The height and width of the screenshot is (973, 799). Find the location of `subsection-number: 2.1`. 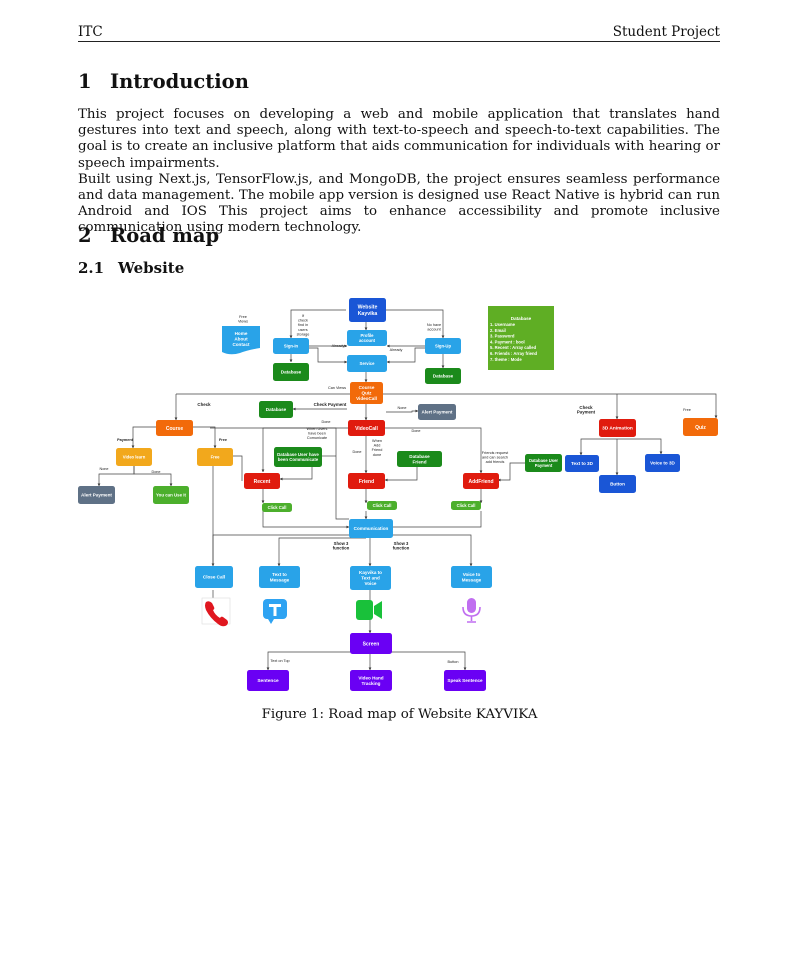

subsection-number: 2.1 is located at coordinates (91, 268).